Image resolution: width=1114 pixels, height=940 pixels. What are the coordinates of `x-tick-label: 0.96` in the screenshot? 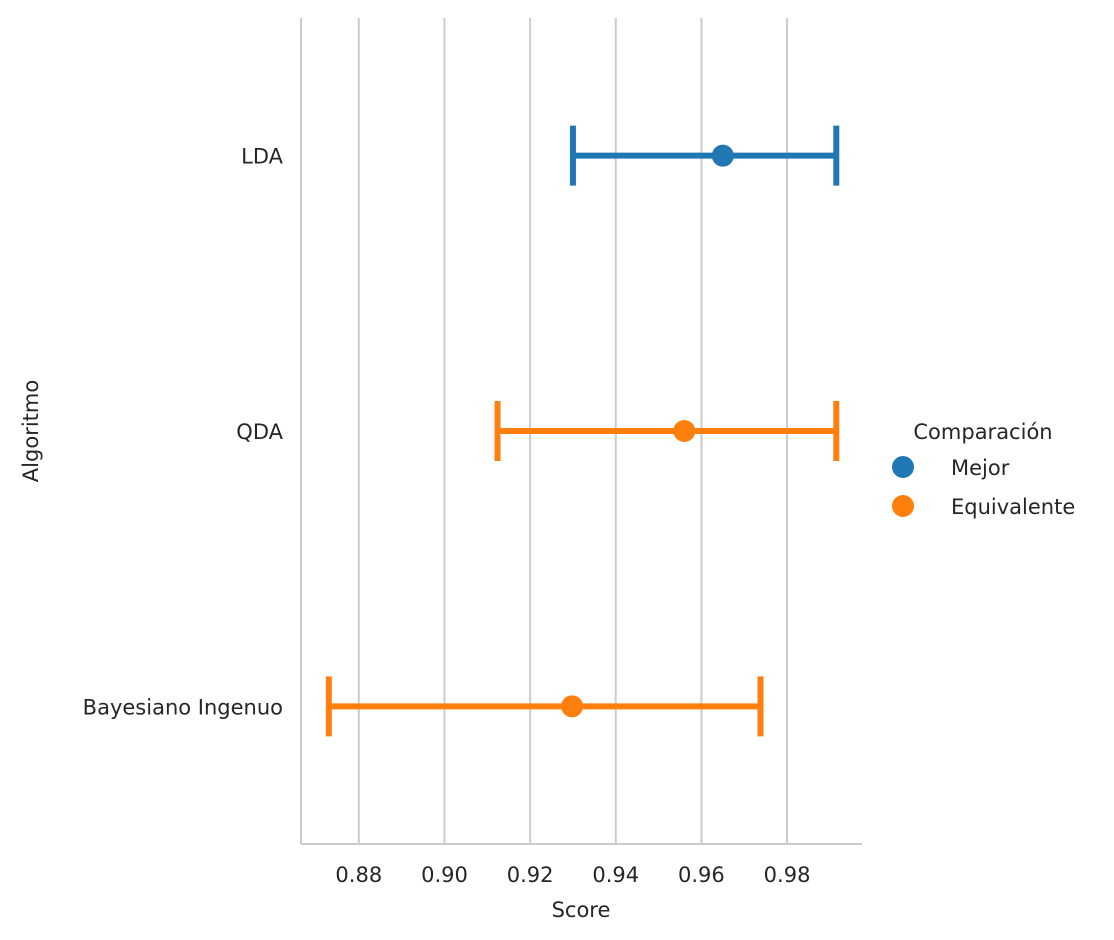 It's located at (701, 875).